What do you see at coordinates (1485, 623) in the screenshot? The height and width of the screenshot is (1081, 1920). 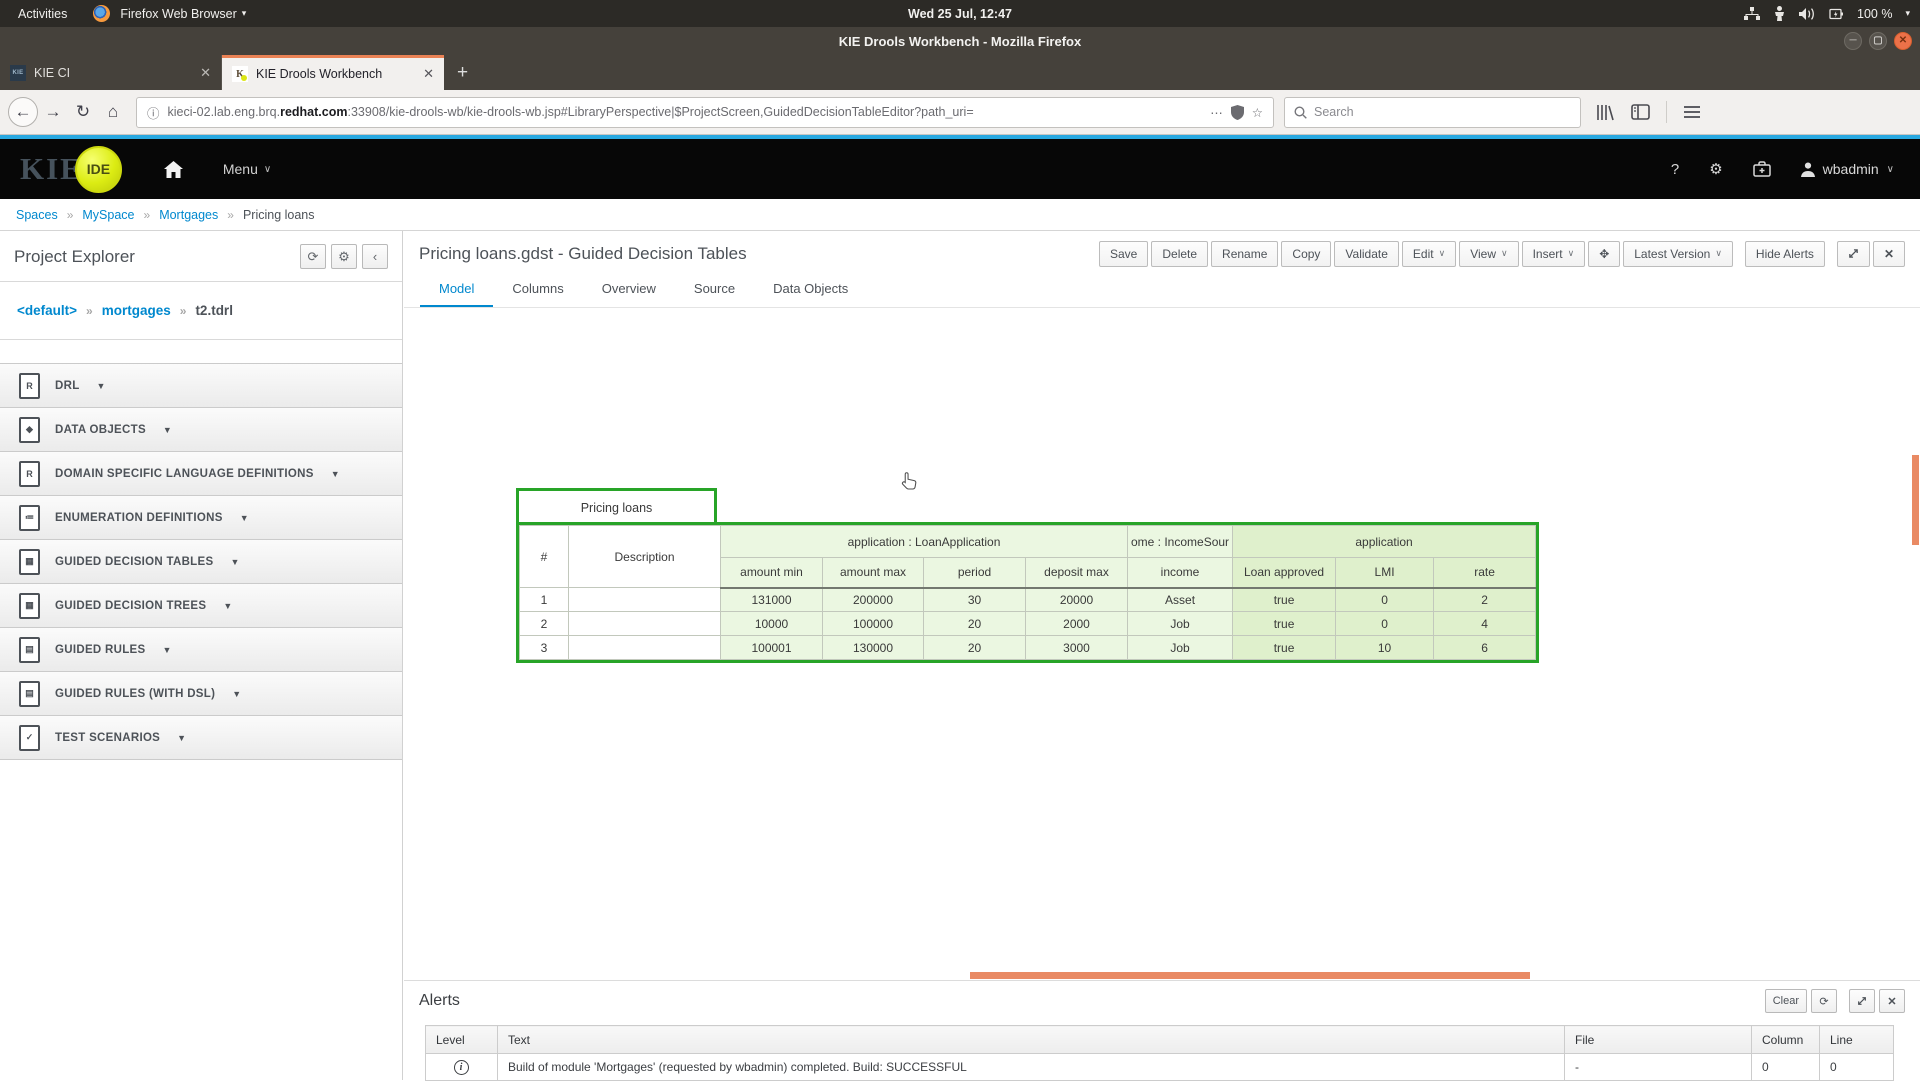 I see `value-cell-rate: 4` at bounding box center [1485, 623].